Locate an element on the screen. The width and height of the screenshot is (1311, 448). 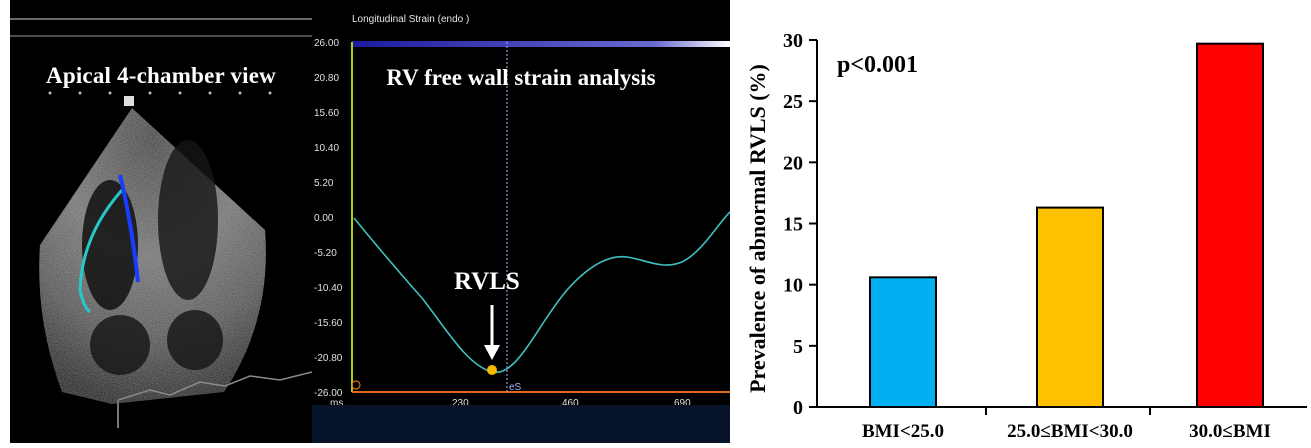
rvls-arrow-head is located at coordinates (492, 352).